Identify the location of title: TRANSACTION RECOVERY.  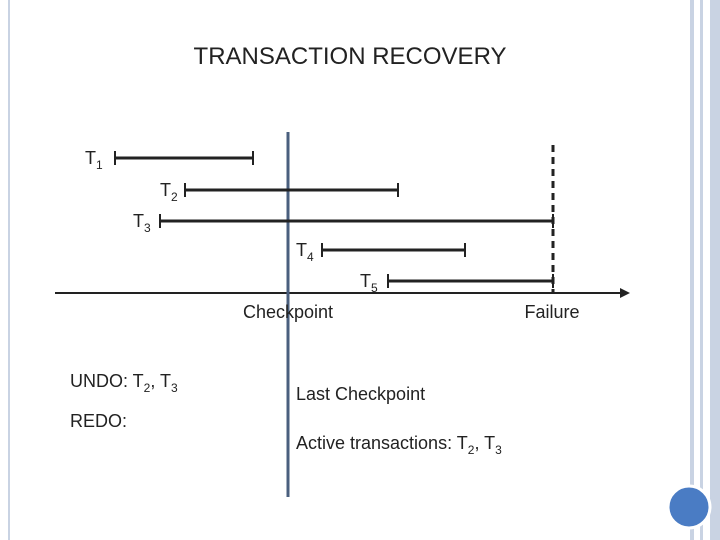
(350, 56).